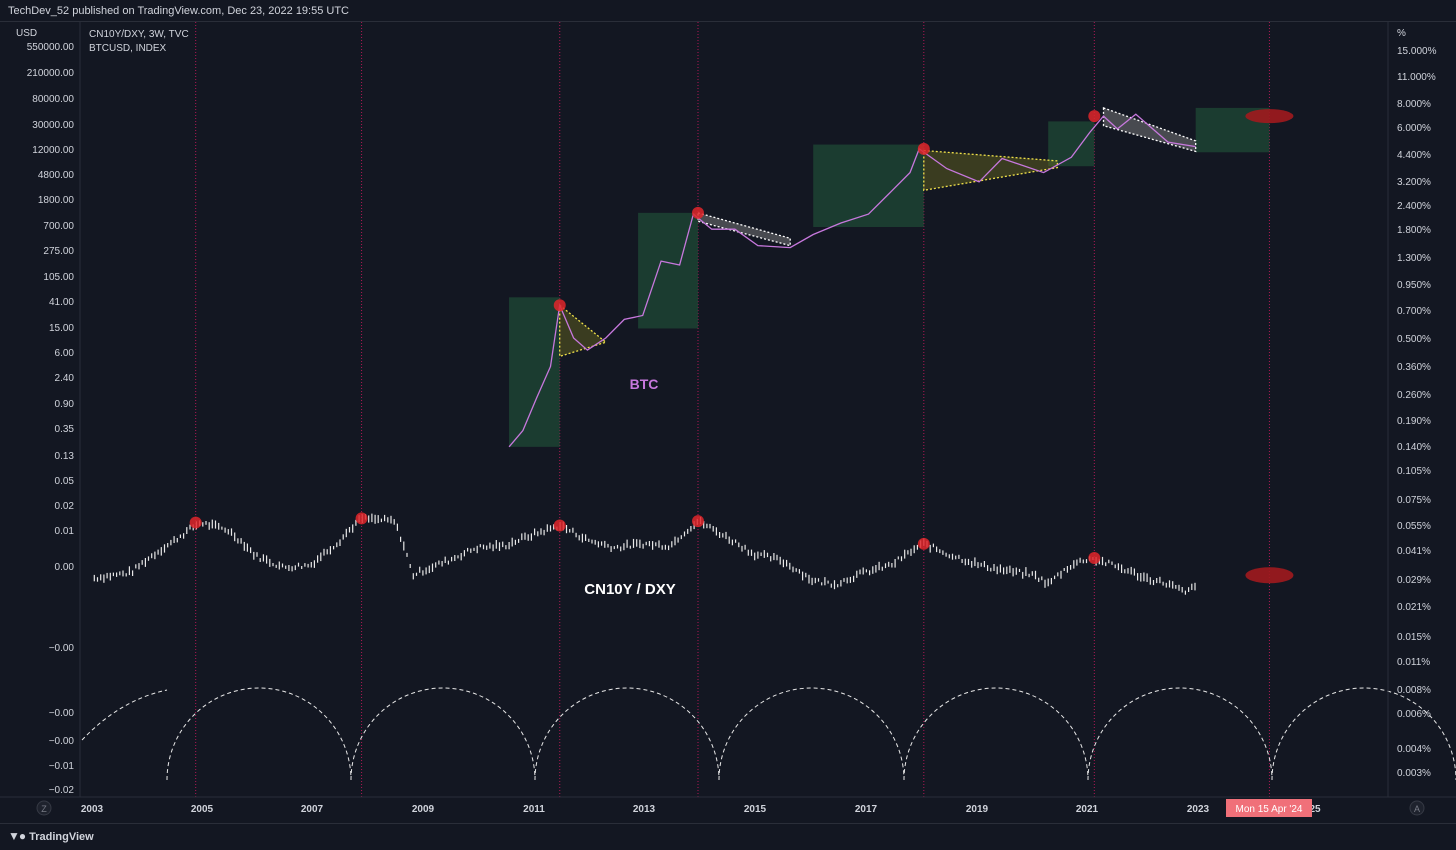 This screenshot has width=1456, height=850. I want to click on btc-annotation: BTC, so click(644, 384).